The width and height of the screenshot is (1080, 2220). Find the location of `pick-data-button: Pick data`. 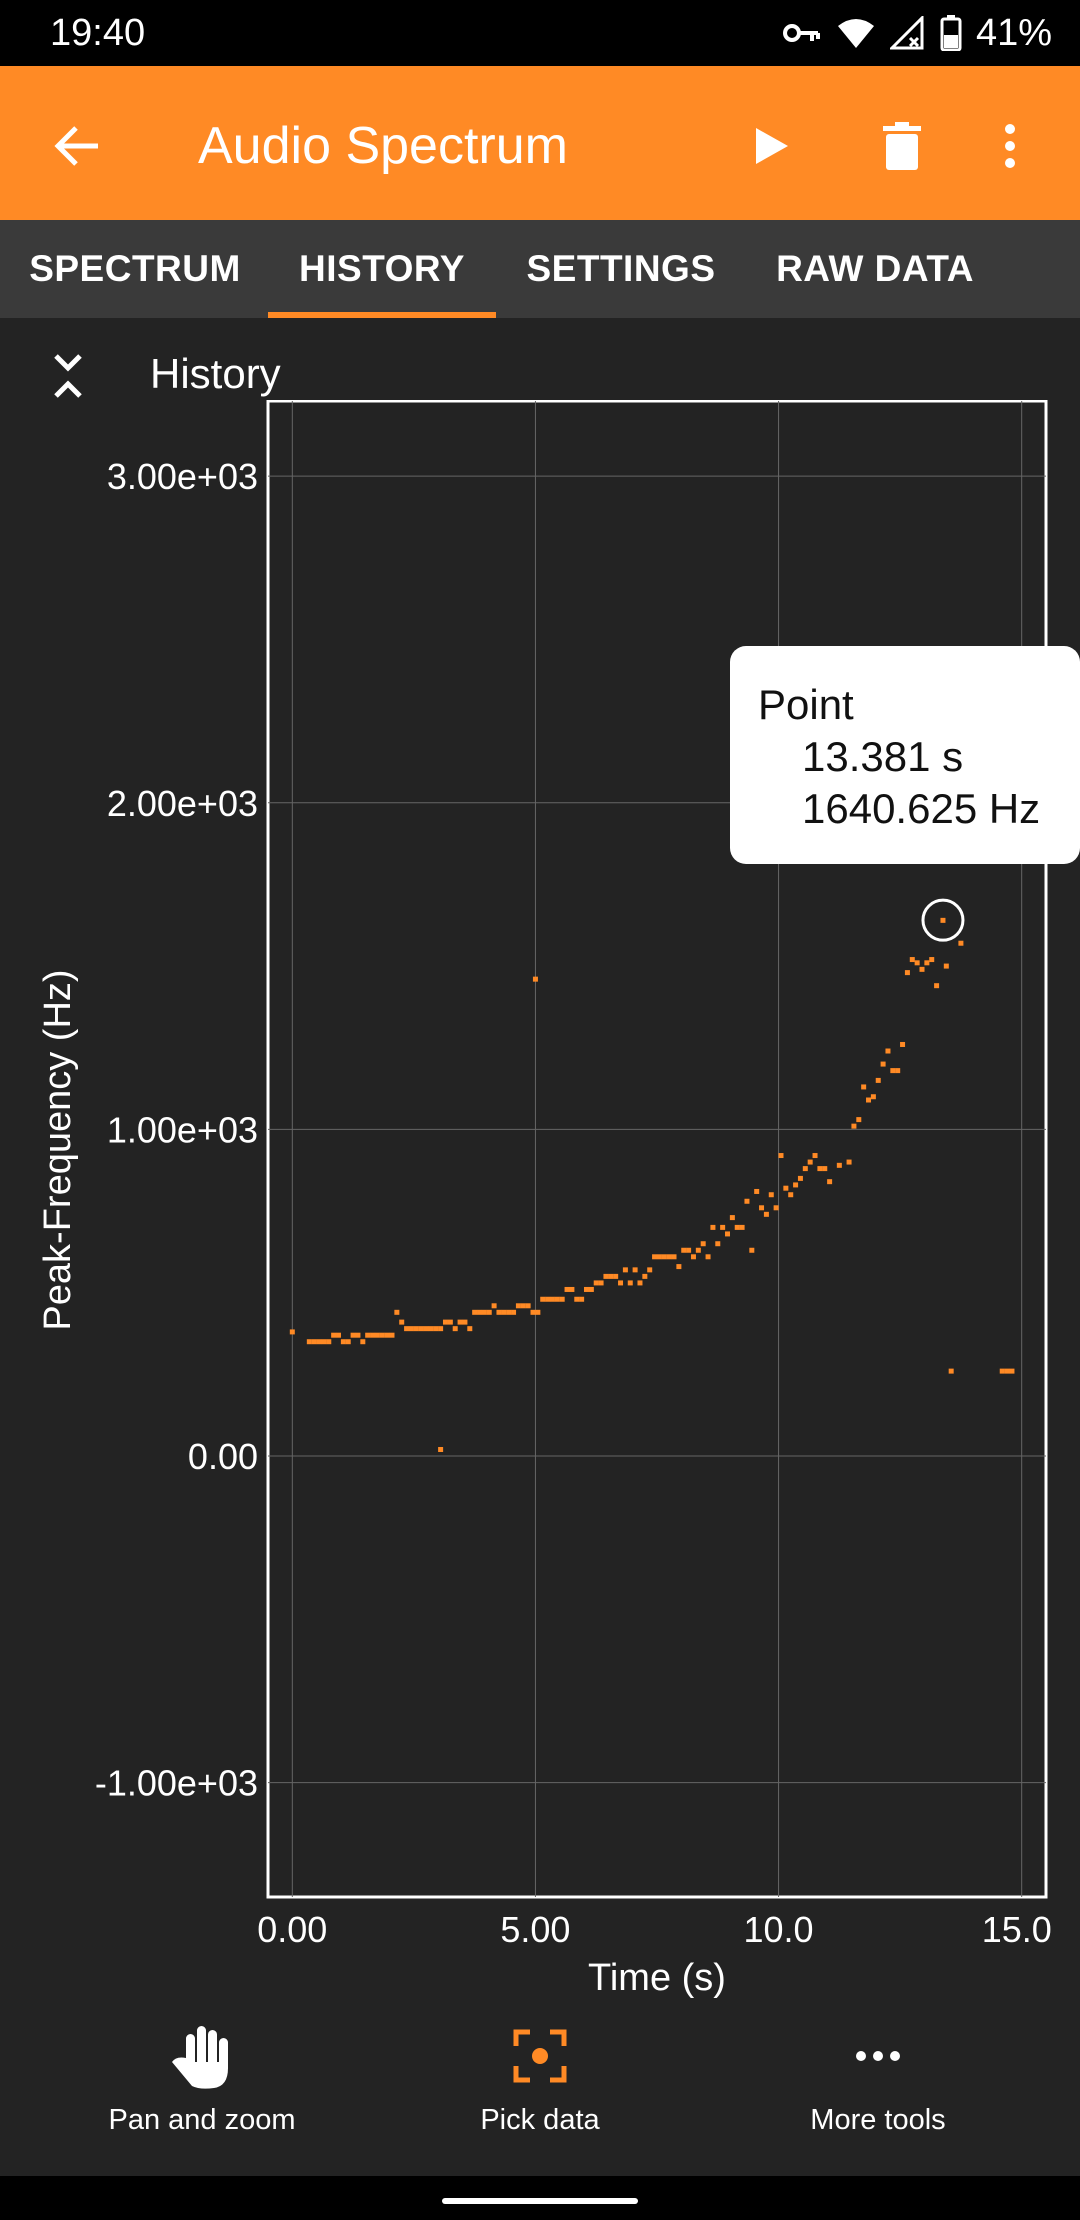

pick-data-button: Pick data is located at coordinates (540, 2075).